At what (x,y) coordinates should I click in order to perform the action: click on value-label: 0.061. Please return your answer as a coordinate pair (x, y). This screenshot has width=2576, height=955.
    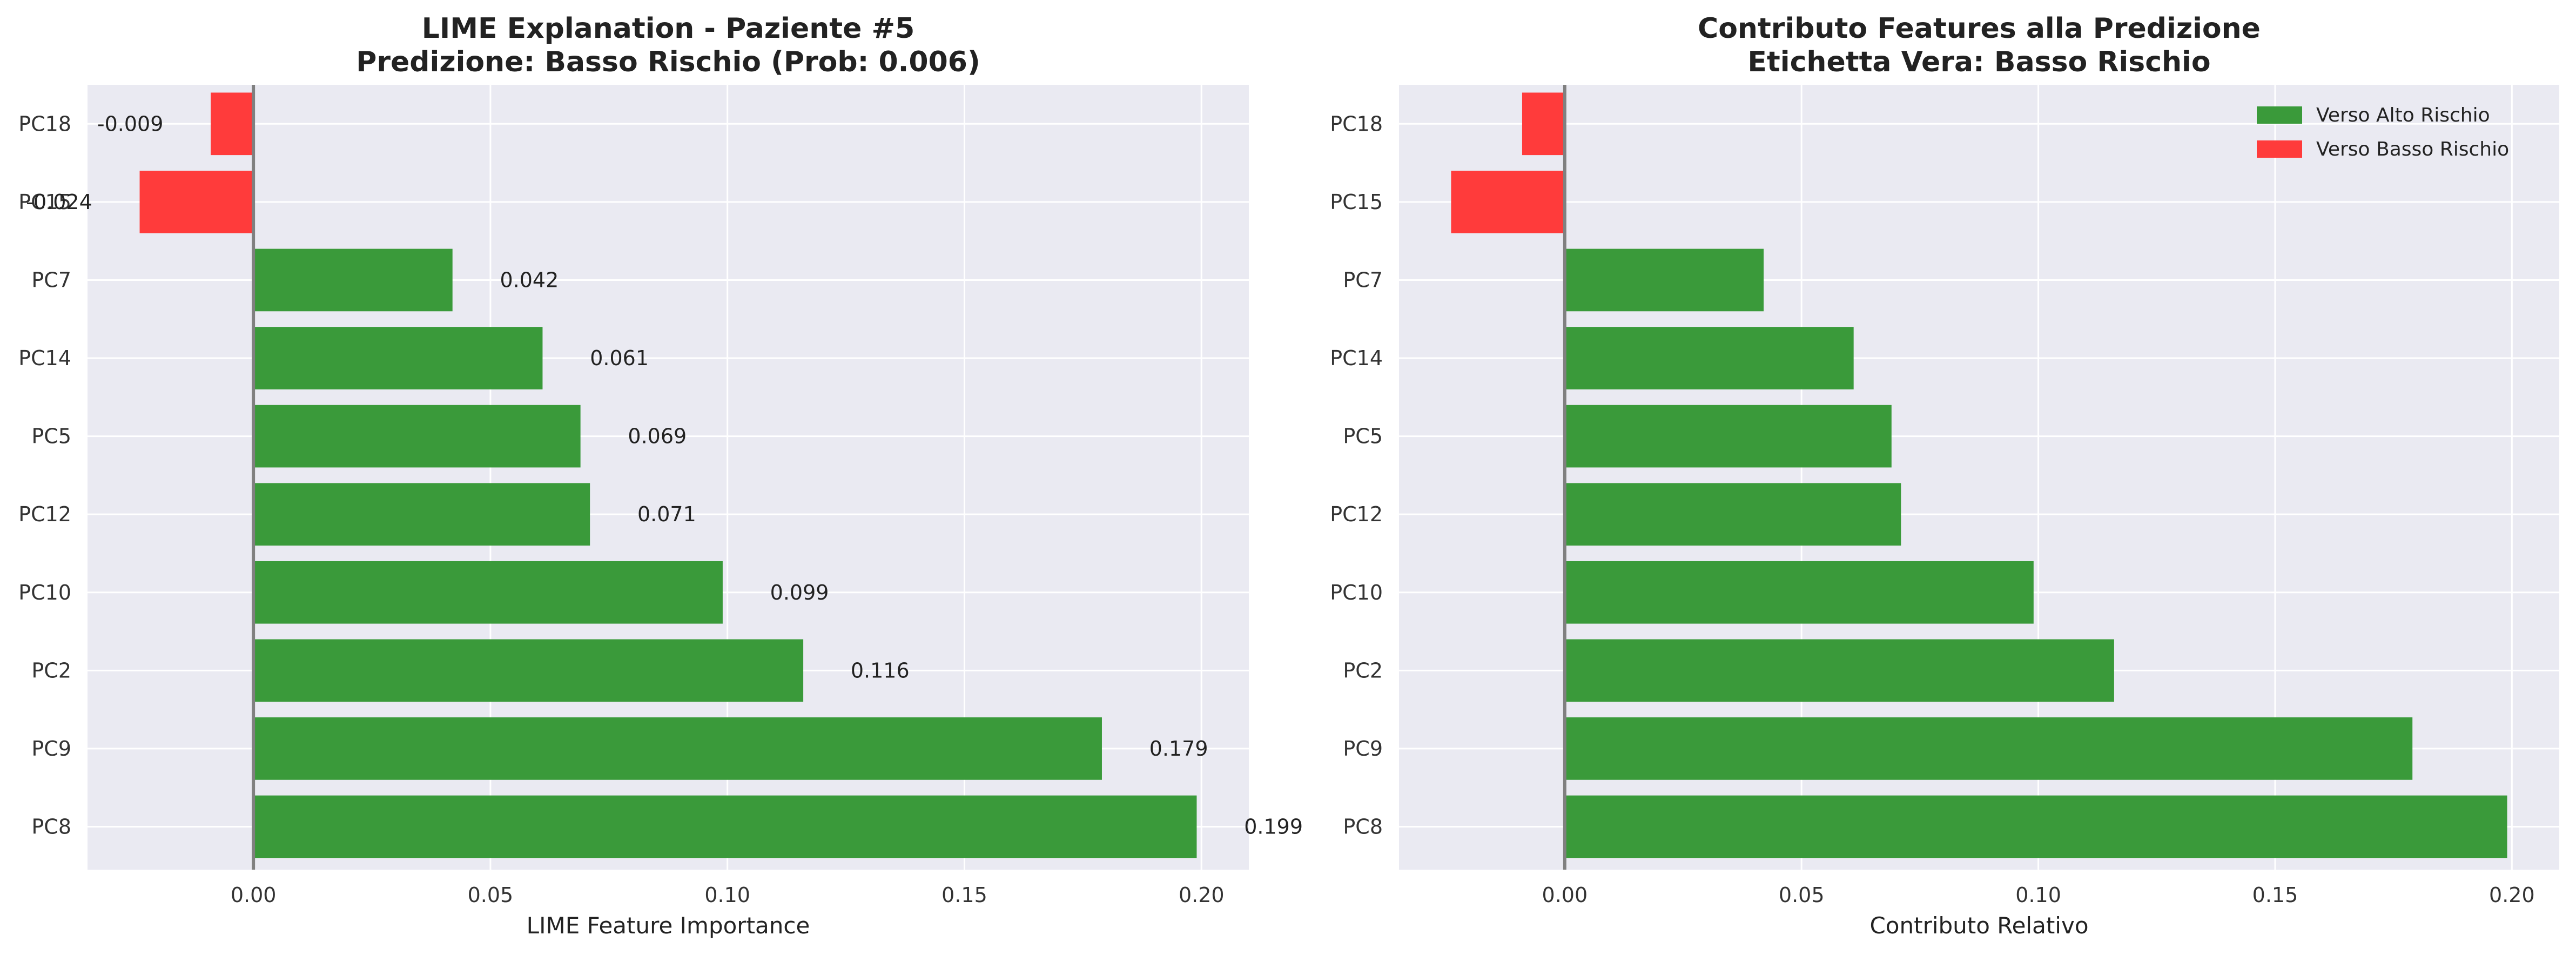
    Looking at the image, I should click on (619, 358).